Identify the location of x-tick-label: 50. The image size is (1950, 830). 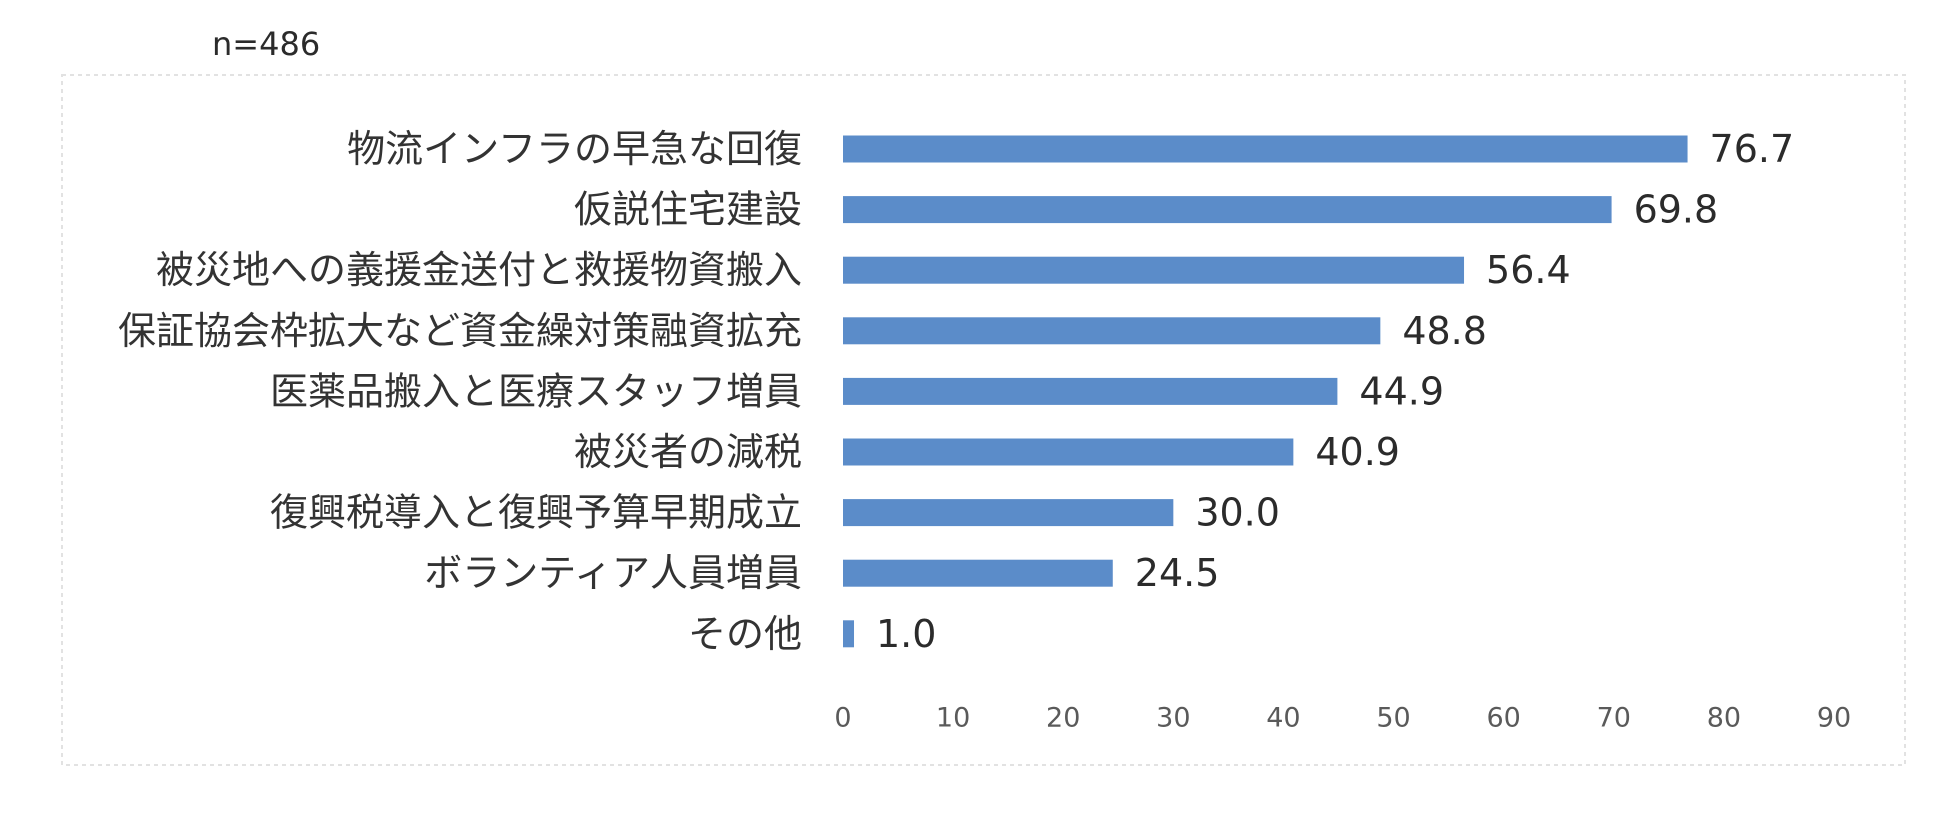
(1393, 718).